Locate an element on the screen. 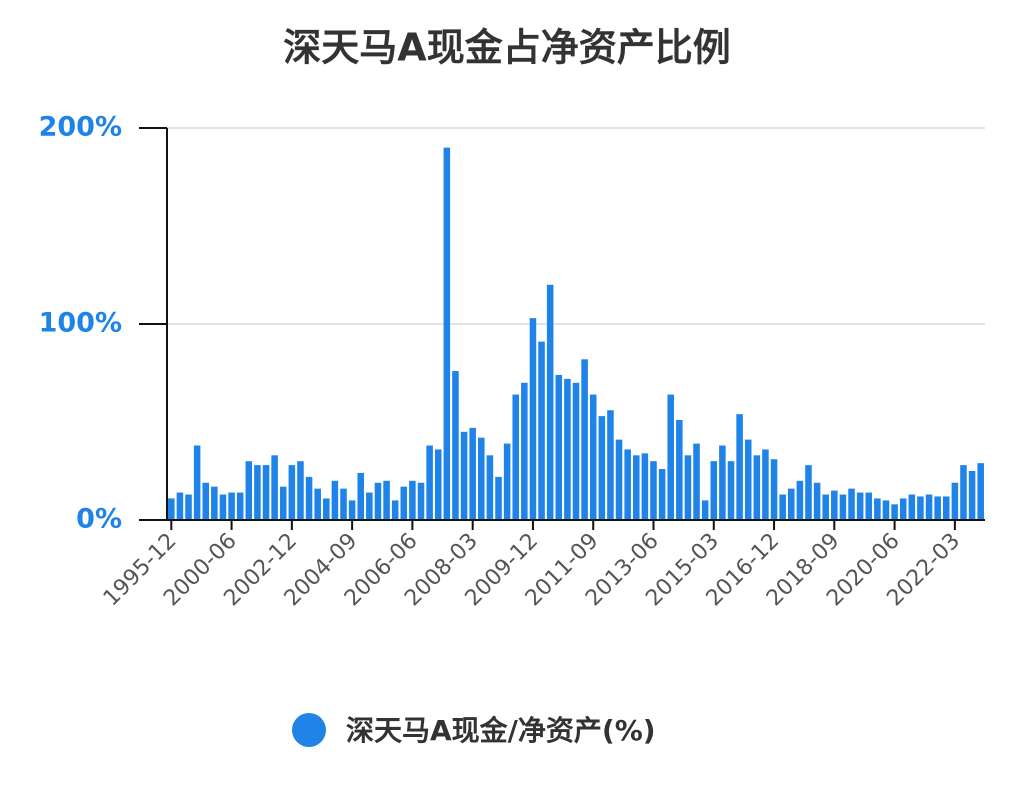 The width and height of the screenshot is (1014, 810). legend-marker is located at coordinates (309, 730).